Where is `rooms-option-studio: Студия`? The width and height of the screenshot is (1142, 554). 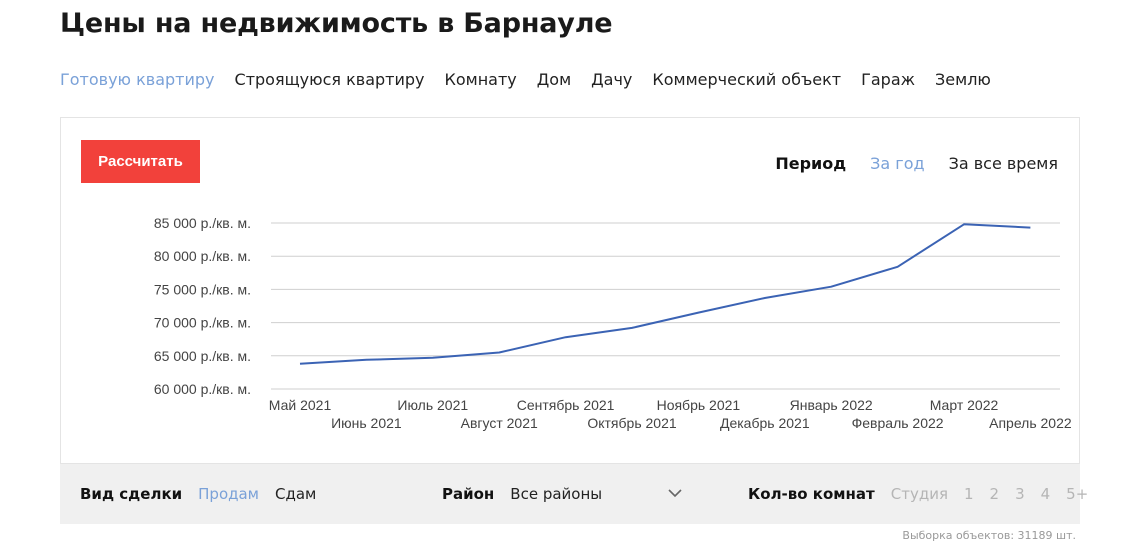 rooms-option-studio: Студия is located at coordinates (919, 494).